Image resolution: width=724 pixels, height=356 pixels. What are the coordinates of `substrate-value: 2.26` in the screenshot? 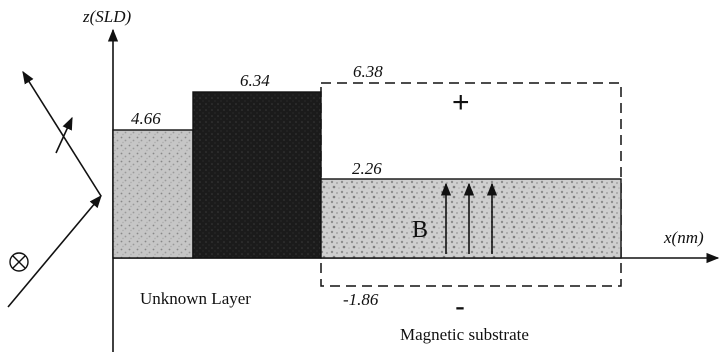 It's located at (367, 168).